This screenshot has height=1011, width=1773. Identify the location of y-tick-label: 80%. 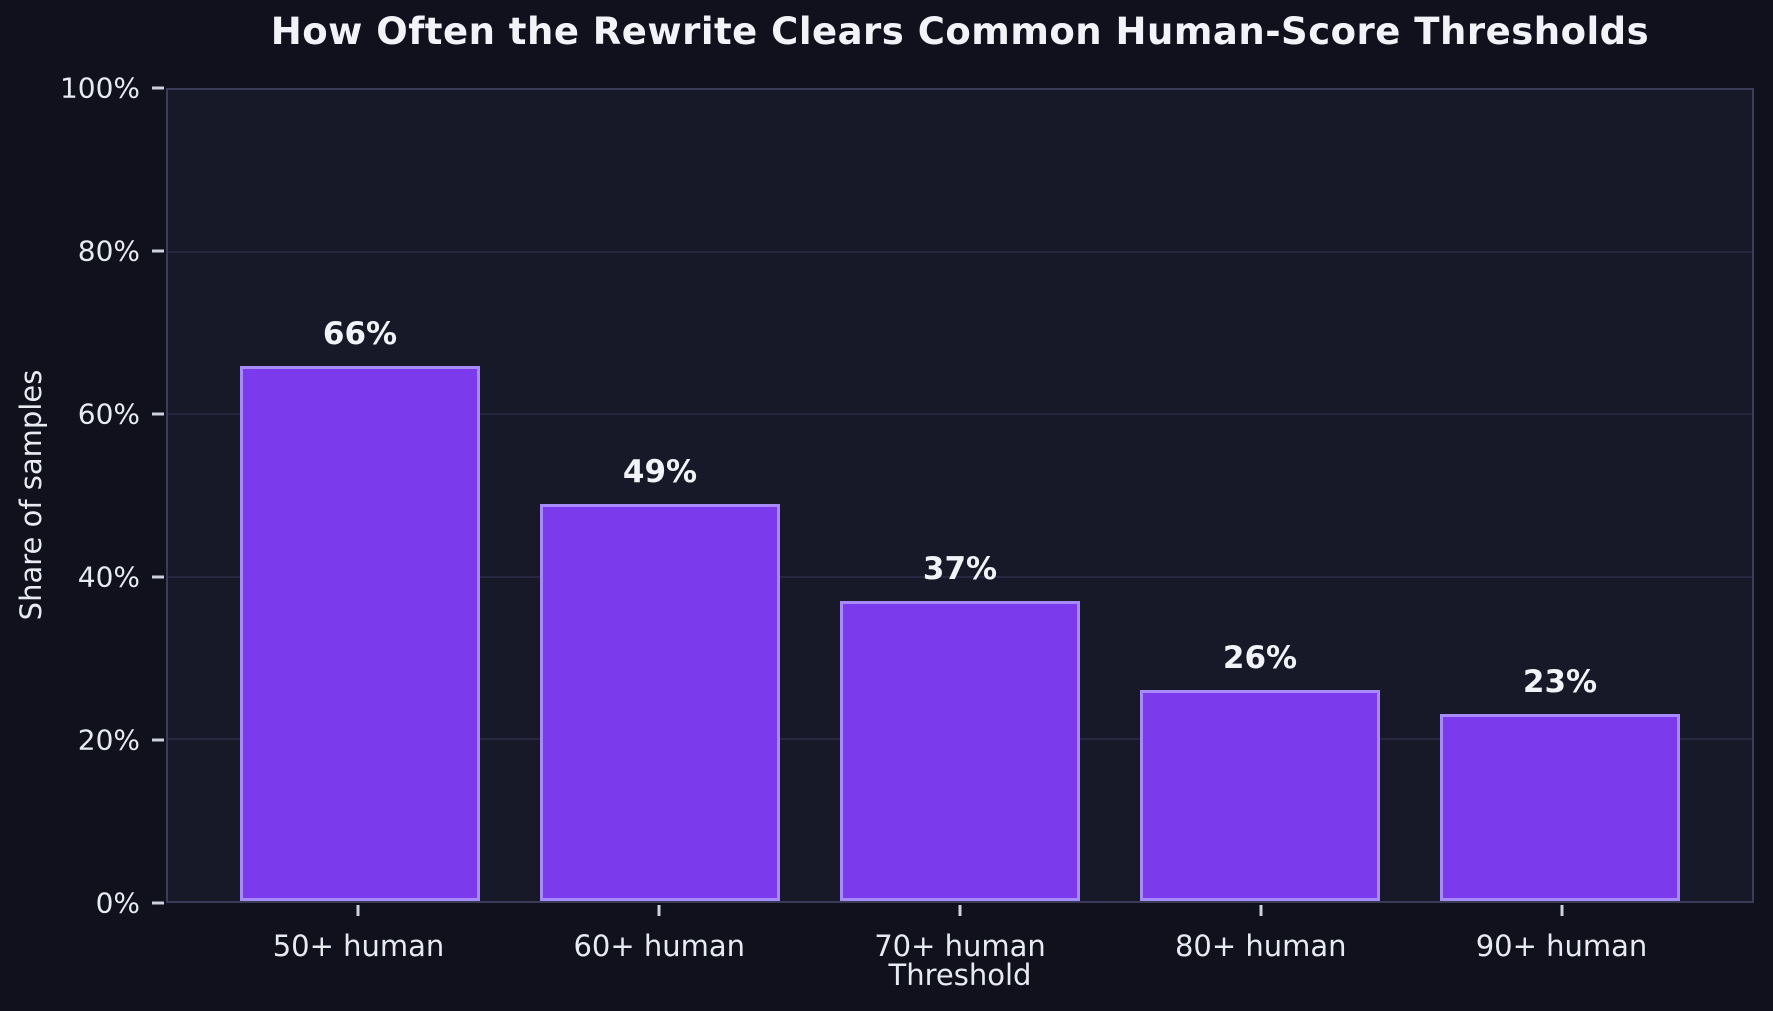
(108, 251).